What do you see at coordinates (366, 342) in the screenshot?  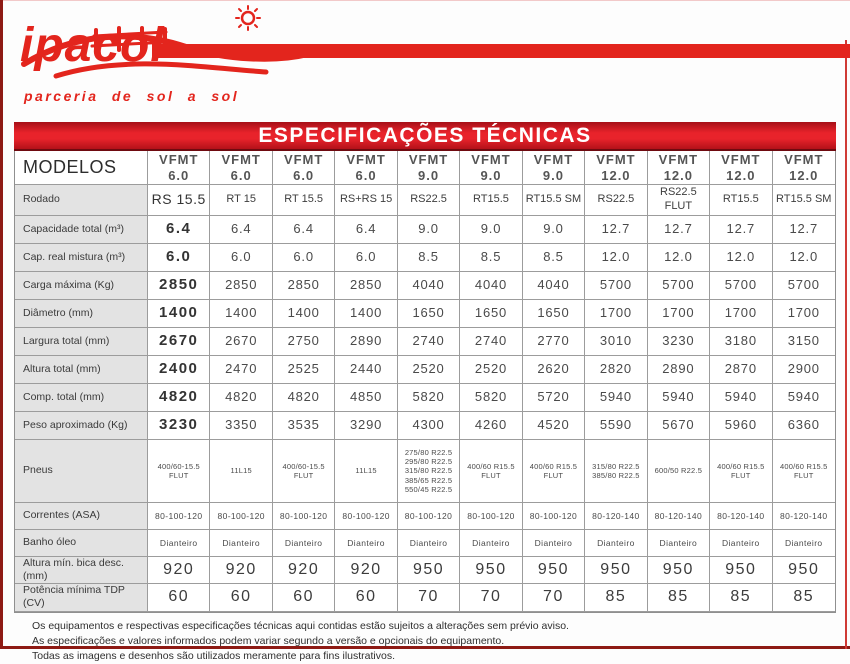 I see `spec-cell: 2890` at bounding box center [366, 342].